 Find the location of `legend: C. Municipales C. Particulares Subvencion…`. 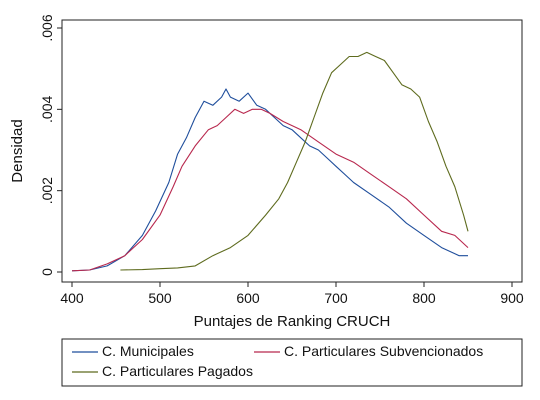

legend: C. Municipales C. Particulares Subvencion… is located at coordinates (292, 362).